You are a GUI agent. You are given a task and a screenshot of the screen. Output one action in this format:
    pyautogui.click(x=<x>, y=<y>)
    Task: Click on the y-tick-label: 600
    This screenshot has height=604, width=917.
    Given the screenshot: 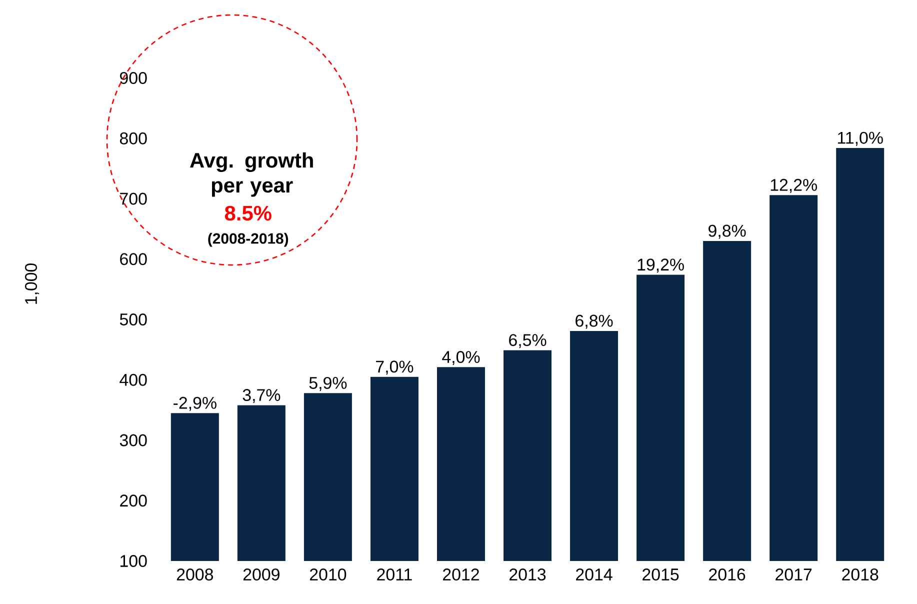 What is the action you would take?
    pyautogui.click(x=133, y=259)
    